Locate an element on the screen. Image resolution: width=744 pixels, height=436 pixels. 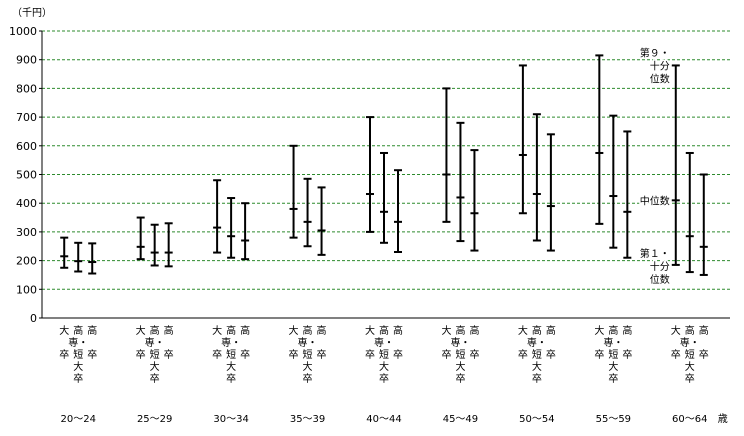
y-tick-label: 800 is located at coordinates (26, 88).